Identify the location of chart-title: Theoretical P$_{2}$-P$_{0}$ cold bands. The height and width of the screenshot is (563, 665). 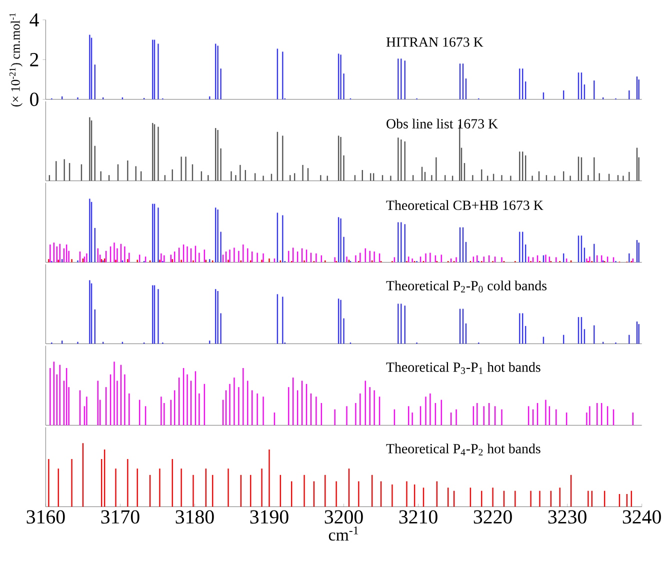
(466, 286).